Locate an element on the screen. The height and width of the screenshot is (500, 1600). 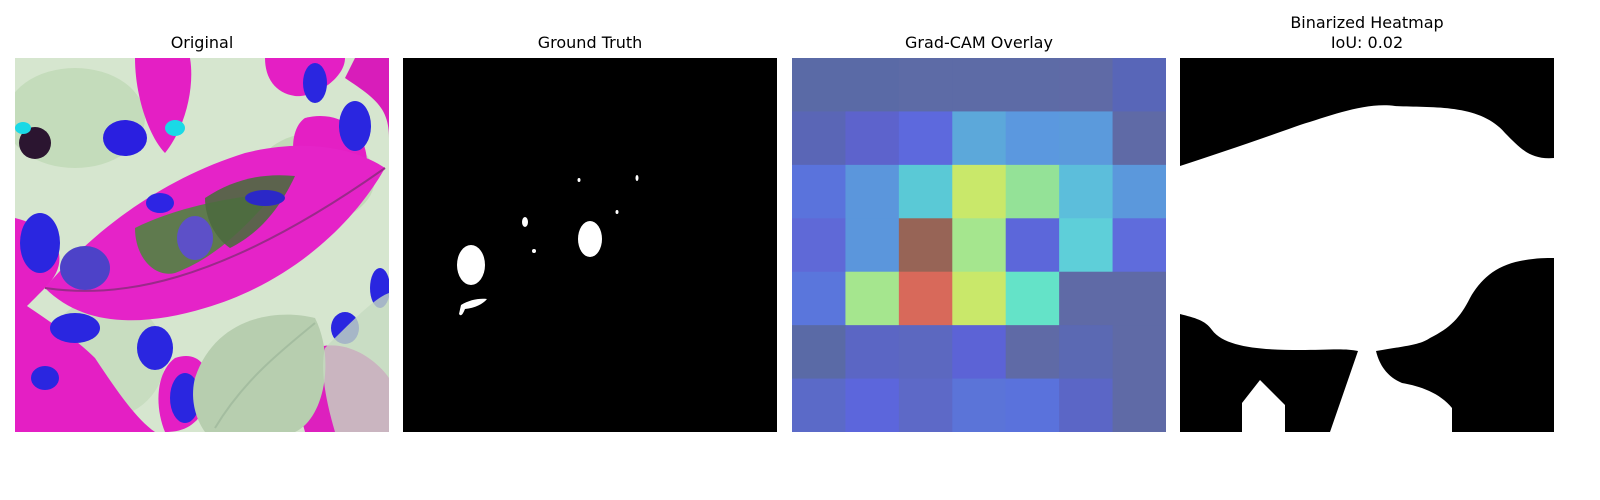
iou-label: IoU: 0.02 is located at coordinates (1367, 42).